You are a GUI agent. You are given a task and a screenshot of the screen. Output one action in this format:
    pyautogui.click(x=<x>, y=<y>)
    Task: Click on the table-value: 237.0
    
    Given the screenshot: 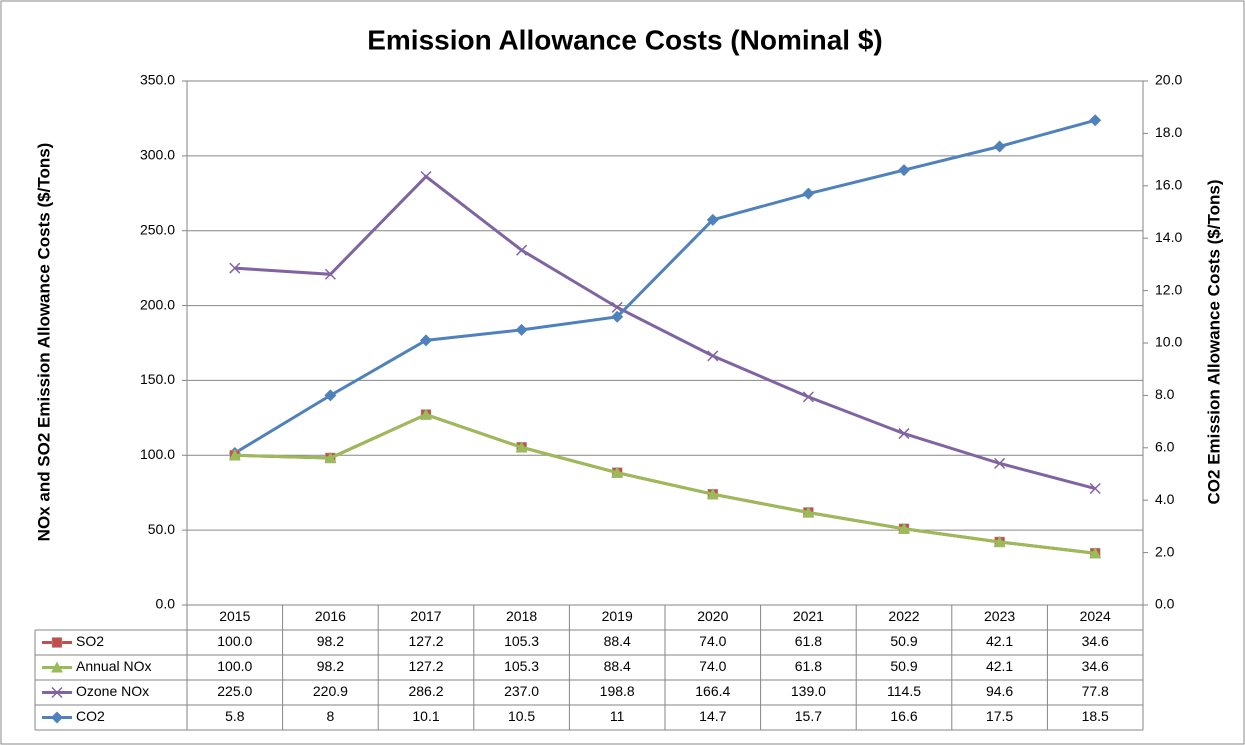 What is the action you would take?
    pyautogui.click(x=521, y=691)
    